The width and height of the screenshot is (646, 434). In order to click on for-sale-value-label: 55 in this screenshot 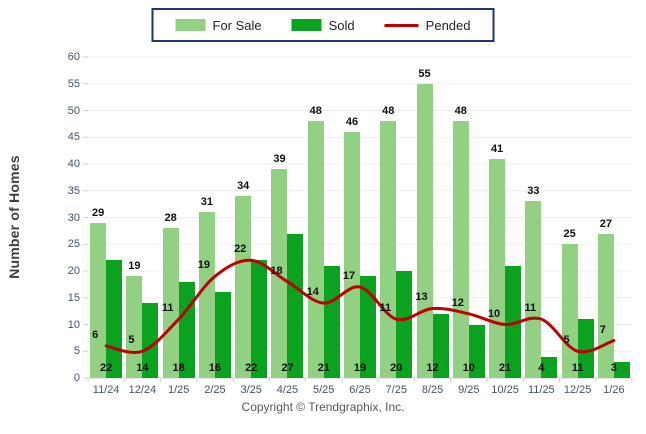, I will do `click(424, 73)`.